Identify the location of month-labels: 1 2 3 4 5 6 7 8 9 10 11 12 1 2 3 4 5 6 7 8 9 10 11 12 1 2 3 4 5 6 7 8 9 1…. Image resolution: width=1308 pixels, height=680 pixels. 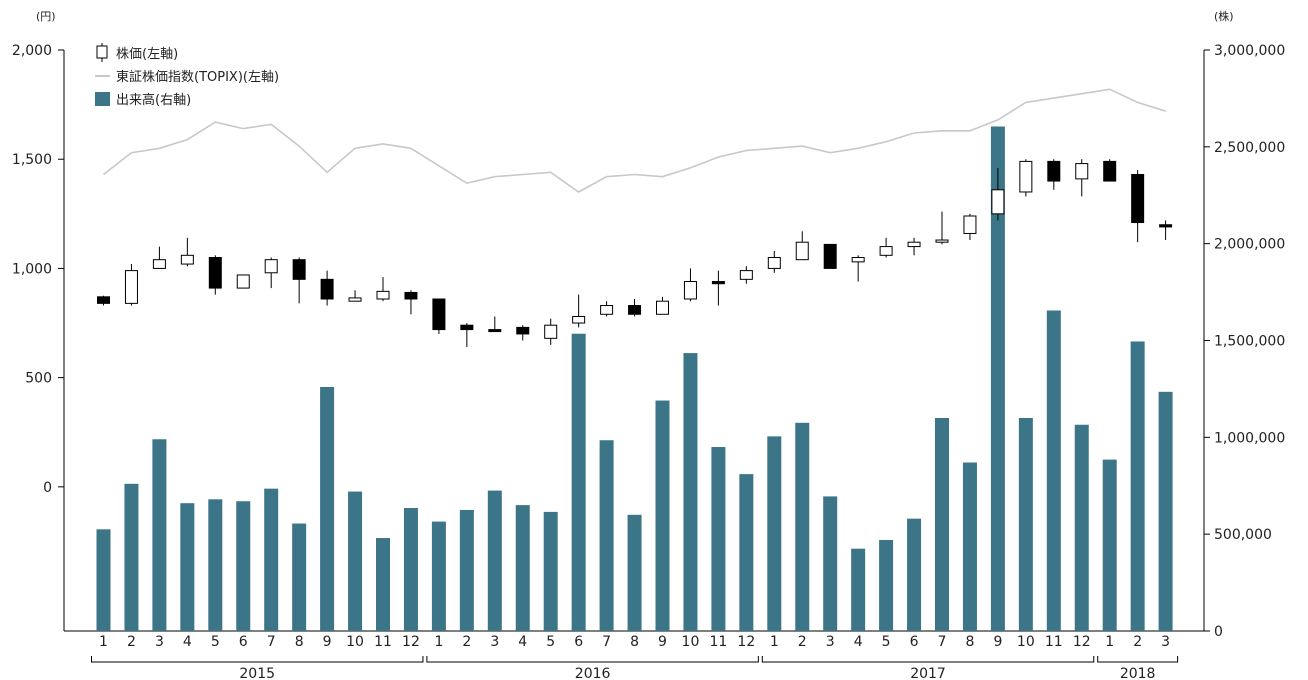
(634, 642).